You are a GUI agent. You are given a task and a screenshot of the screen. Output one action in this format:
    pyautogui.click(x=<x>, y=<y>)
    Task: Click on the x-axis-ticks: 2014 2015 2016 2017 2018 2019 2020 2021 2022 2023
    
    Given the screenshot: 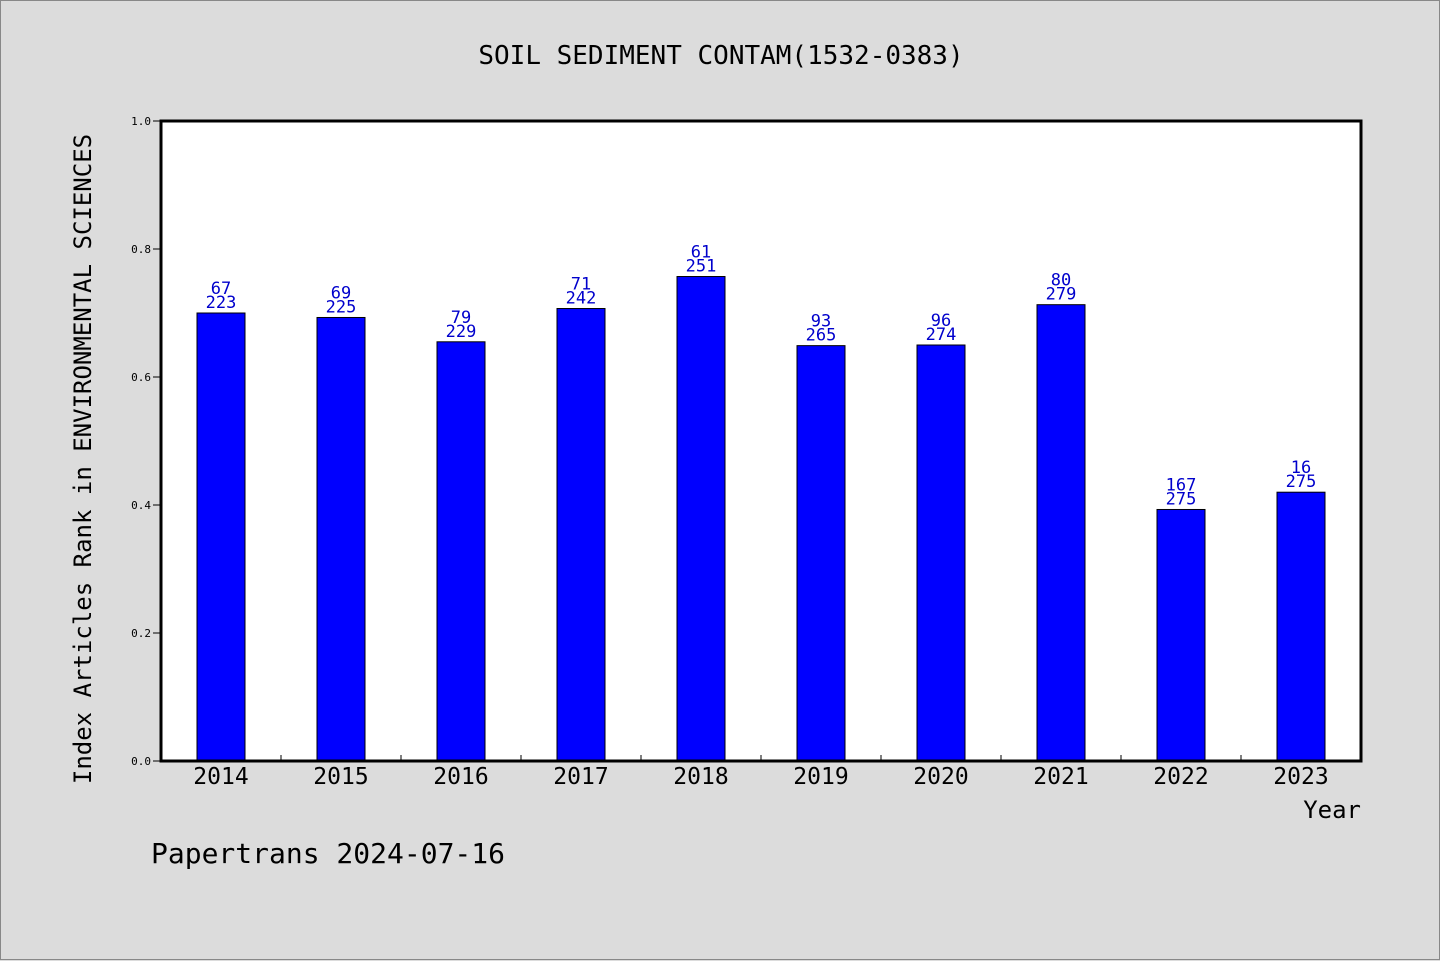 What is the action you would take?
    pyautogui.click(x=761, y=772)
    